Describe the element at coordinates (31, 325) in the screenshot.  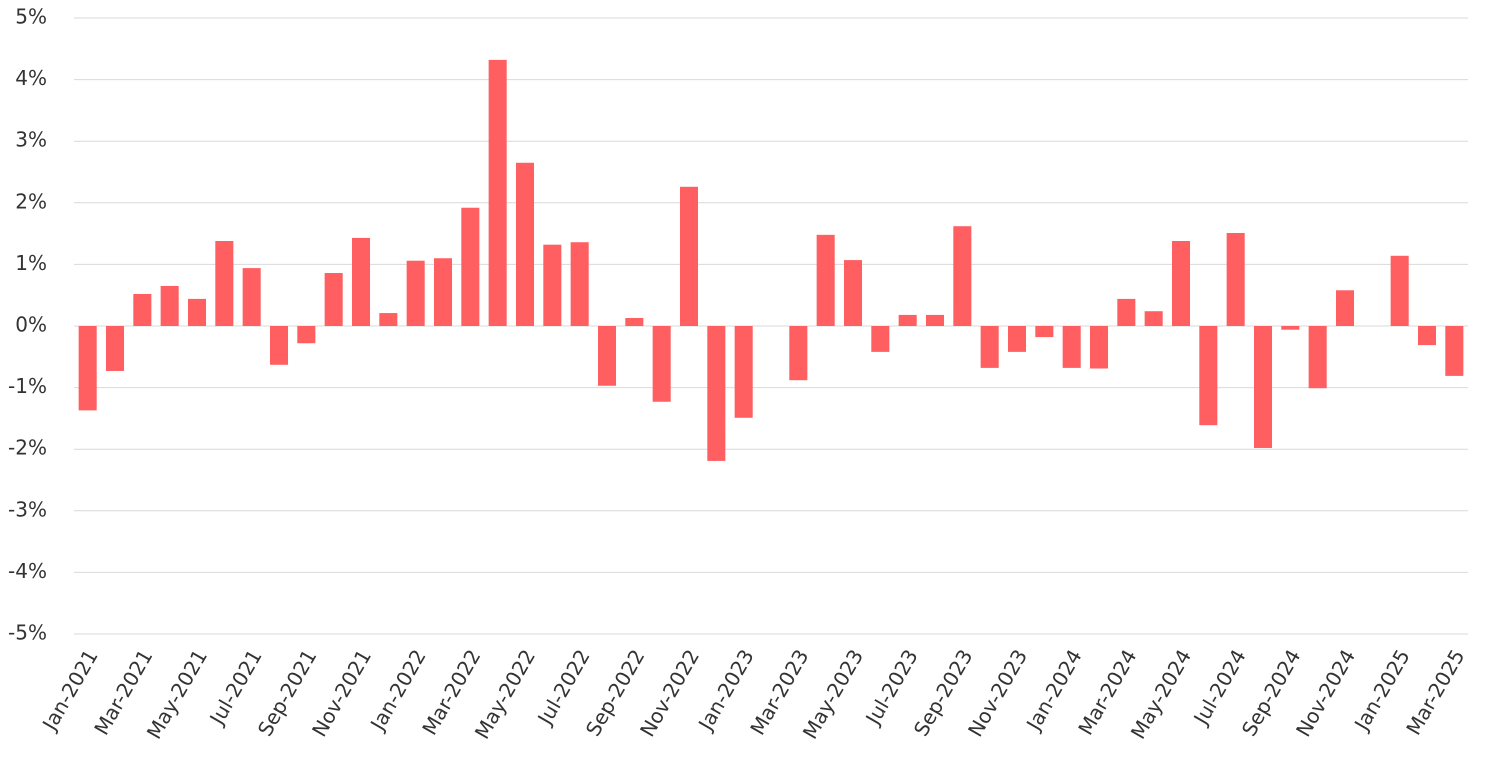
I see `y-tick-label: 0%` at that location.